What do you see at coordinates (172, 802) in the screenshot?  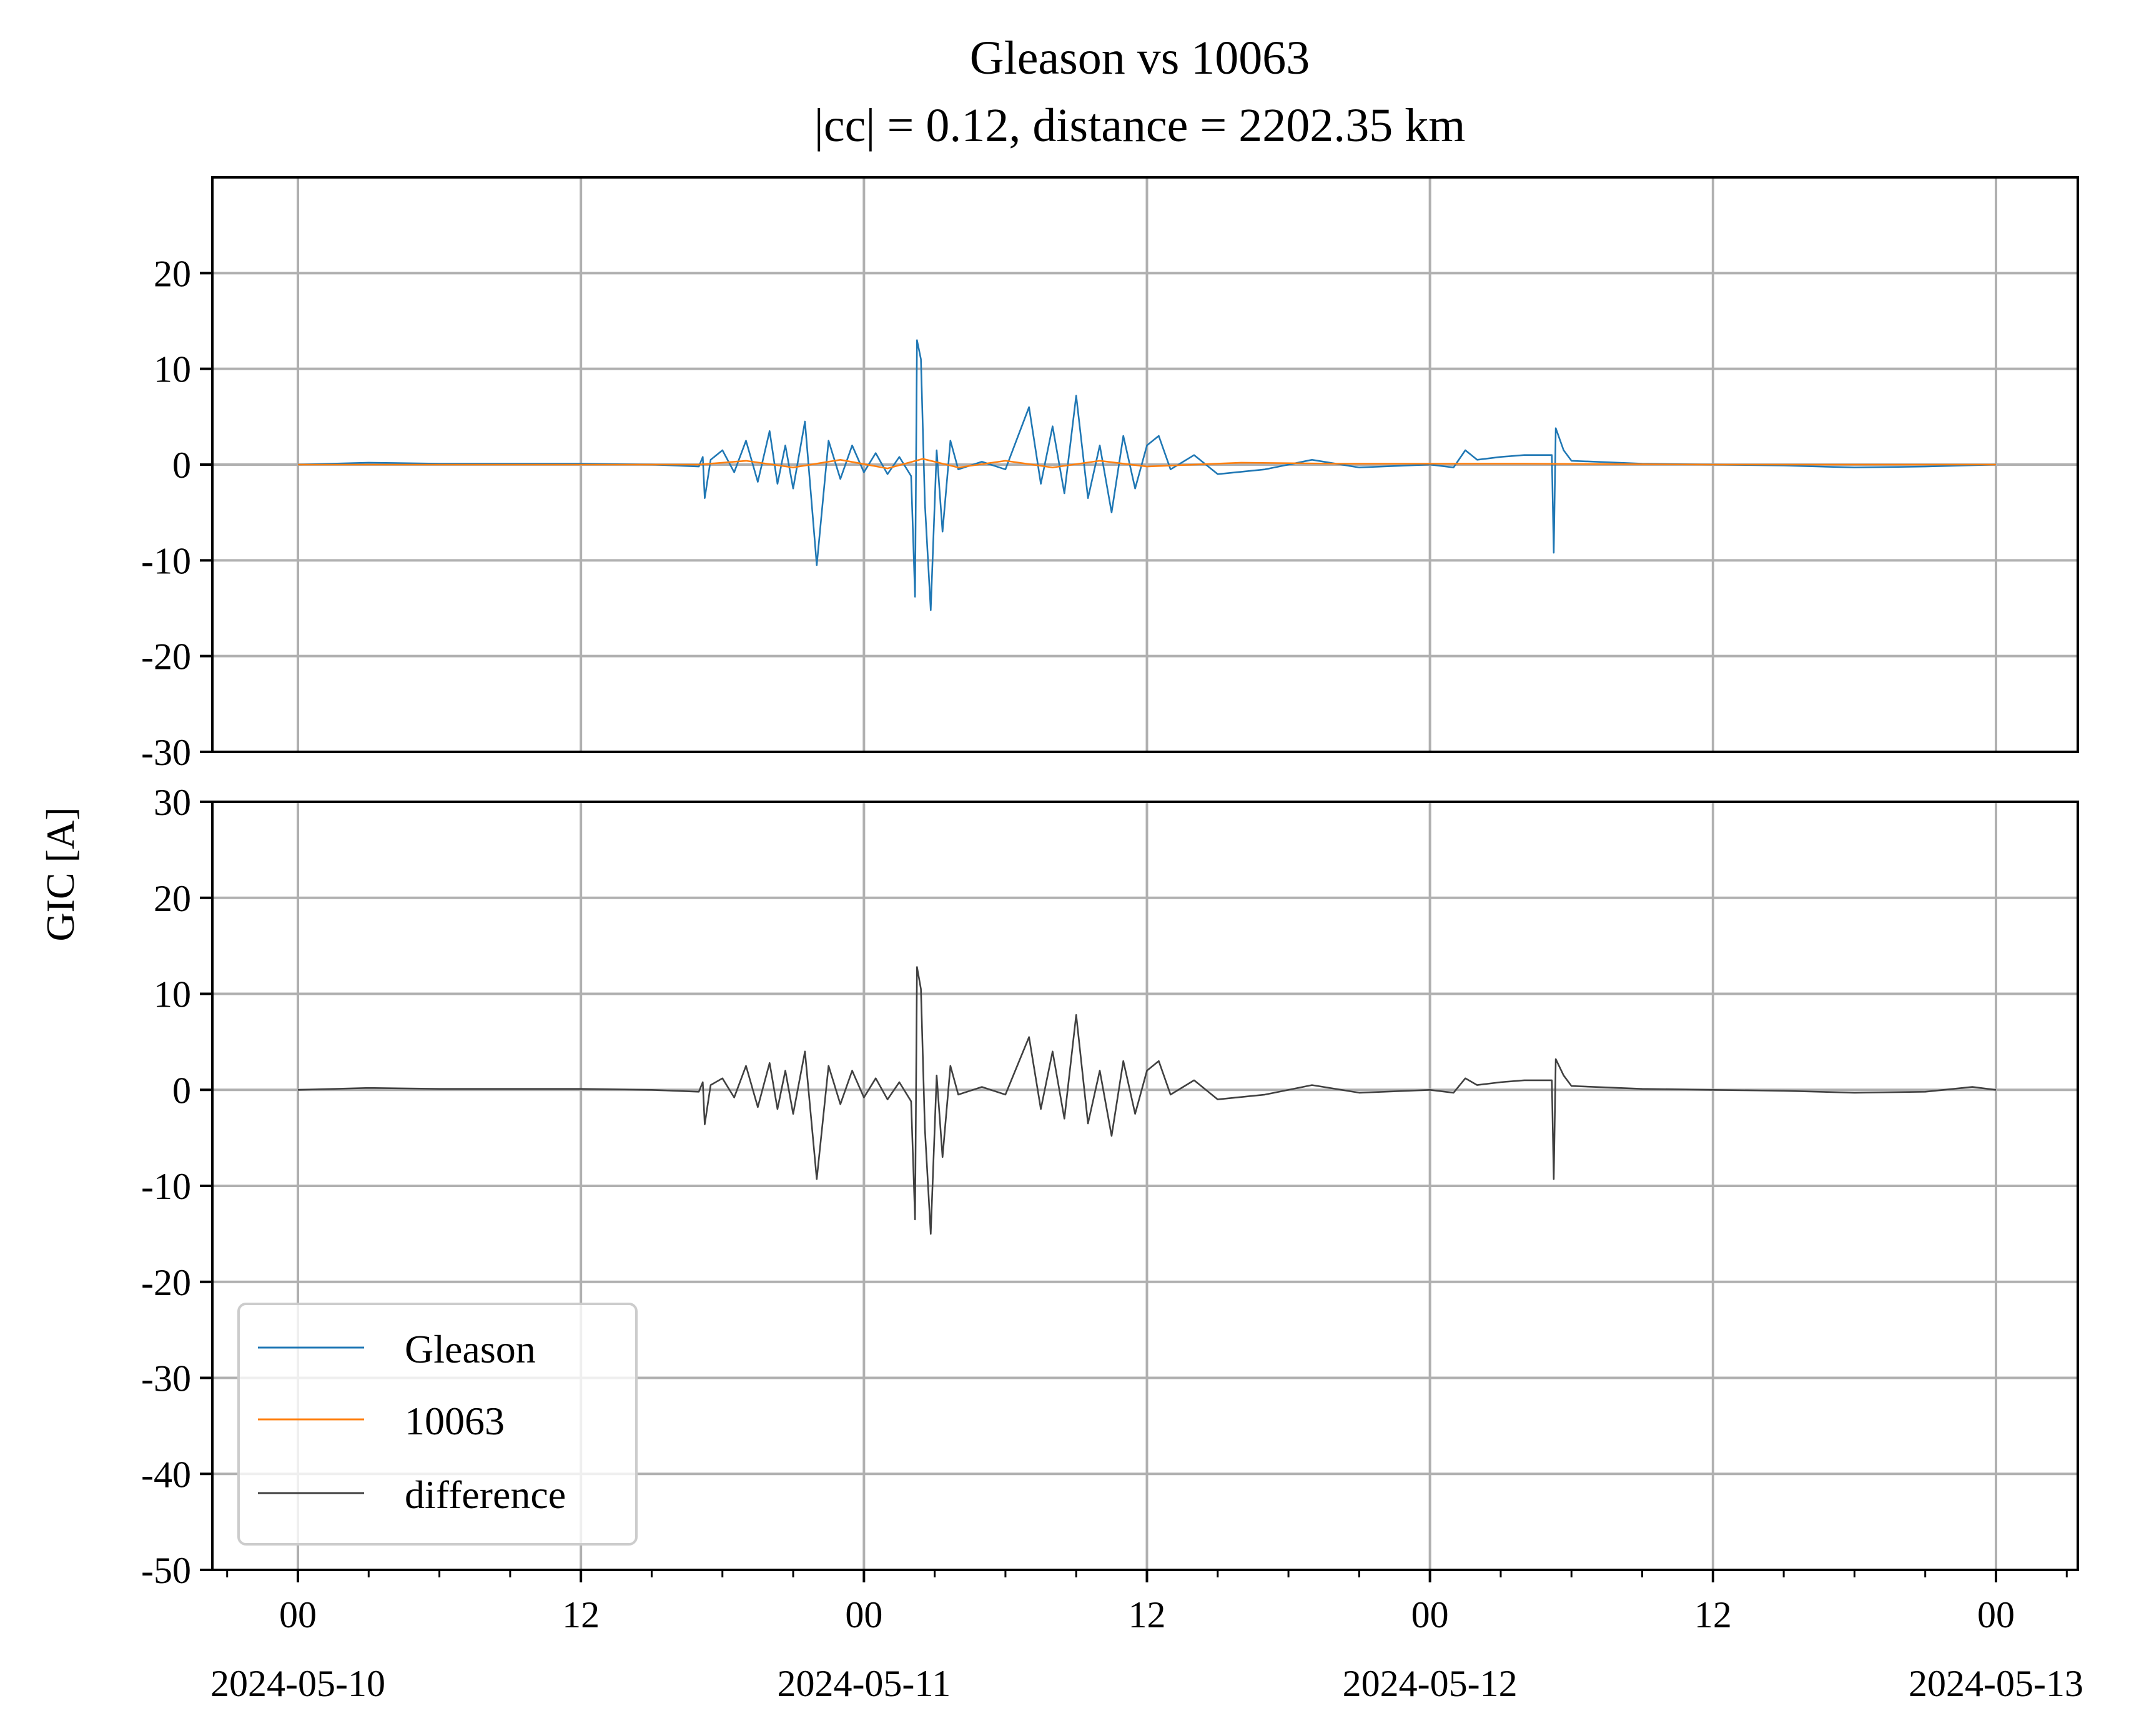 I see `bottom-y-tick-label: 30` at bounding box center [172, 802].